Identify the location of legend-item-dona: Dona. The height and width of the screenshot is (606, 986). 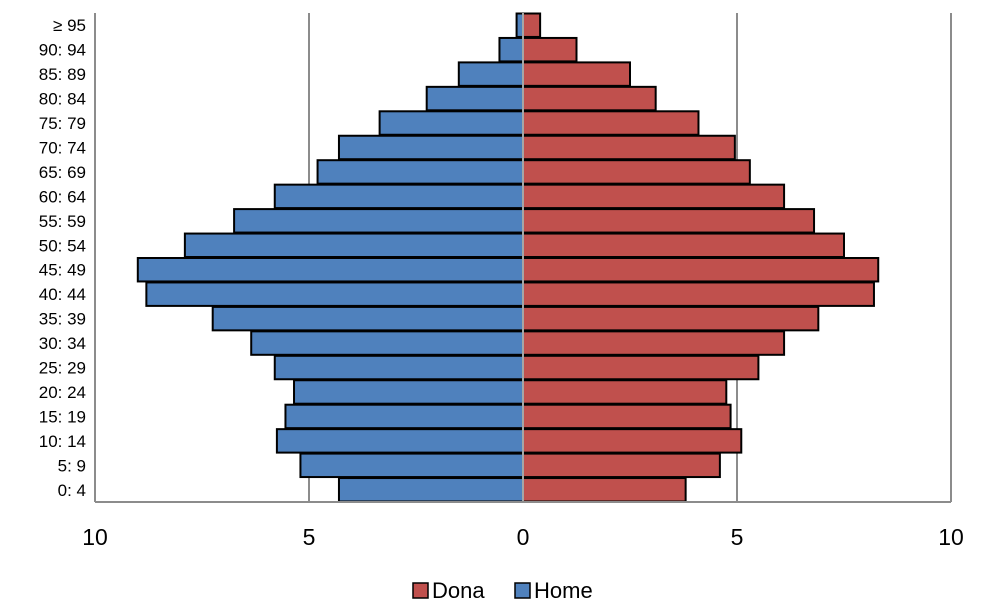
(448, 590).